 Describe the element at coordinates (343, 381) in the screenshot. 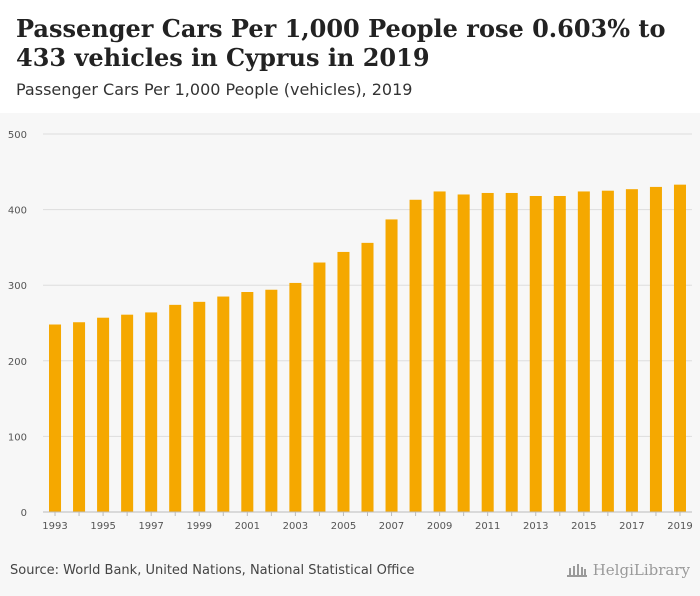

I see `bar-2005` at that location.